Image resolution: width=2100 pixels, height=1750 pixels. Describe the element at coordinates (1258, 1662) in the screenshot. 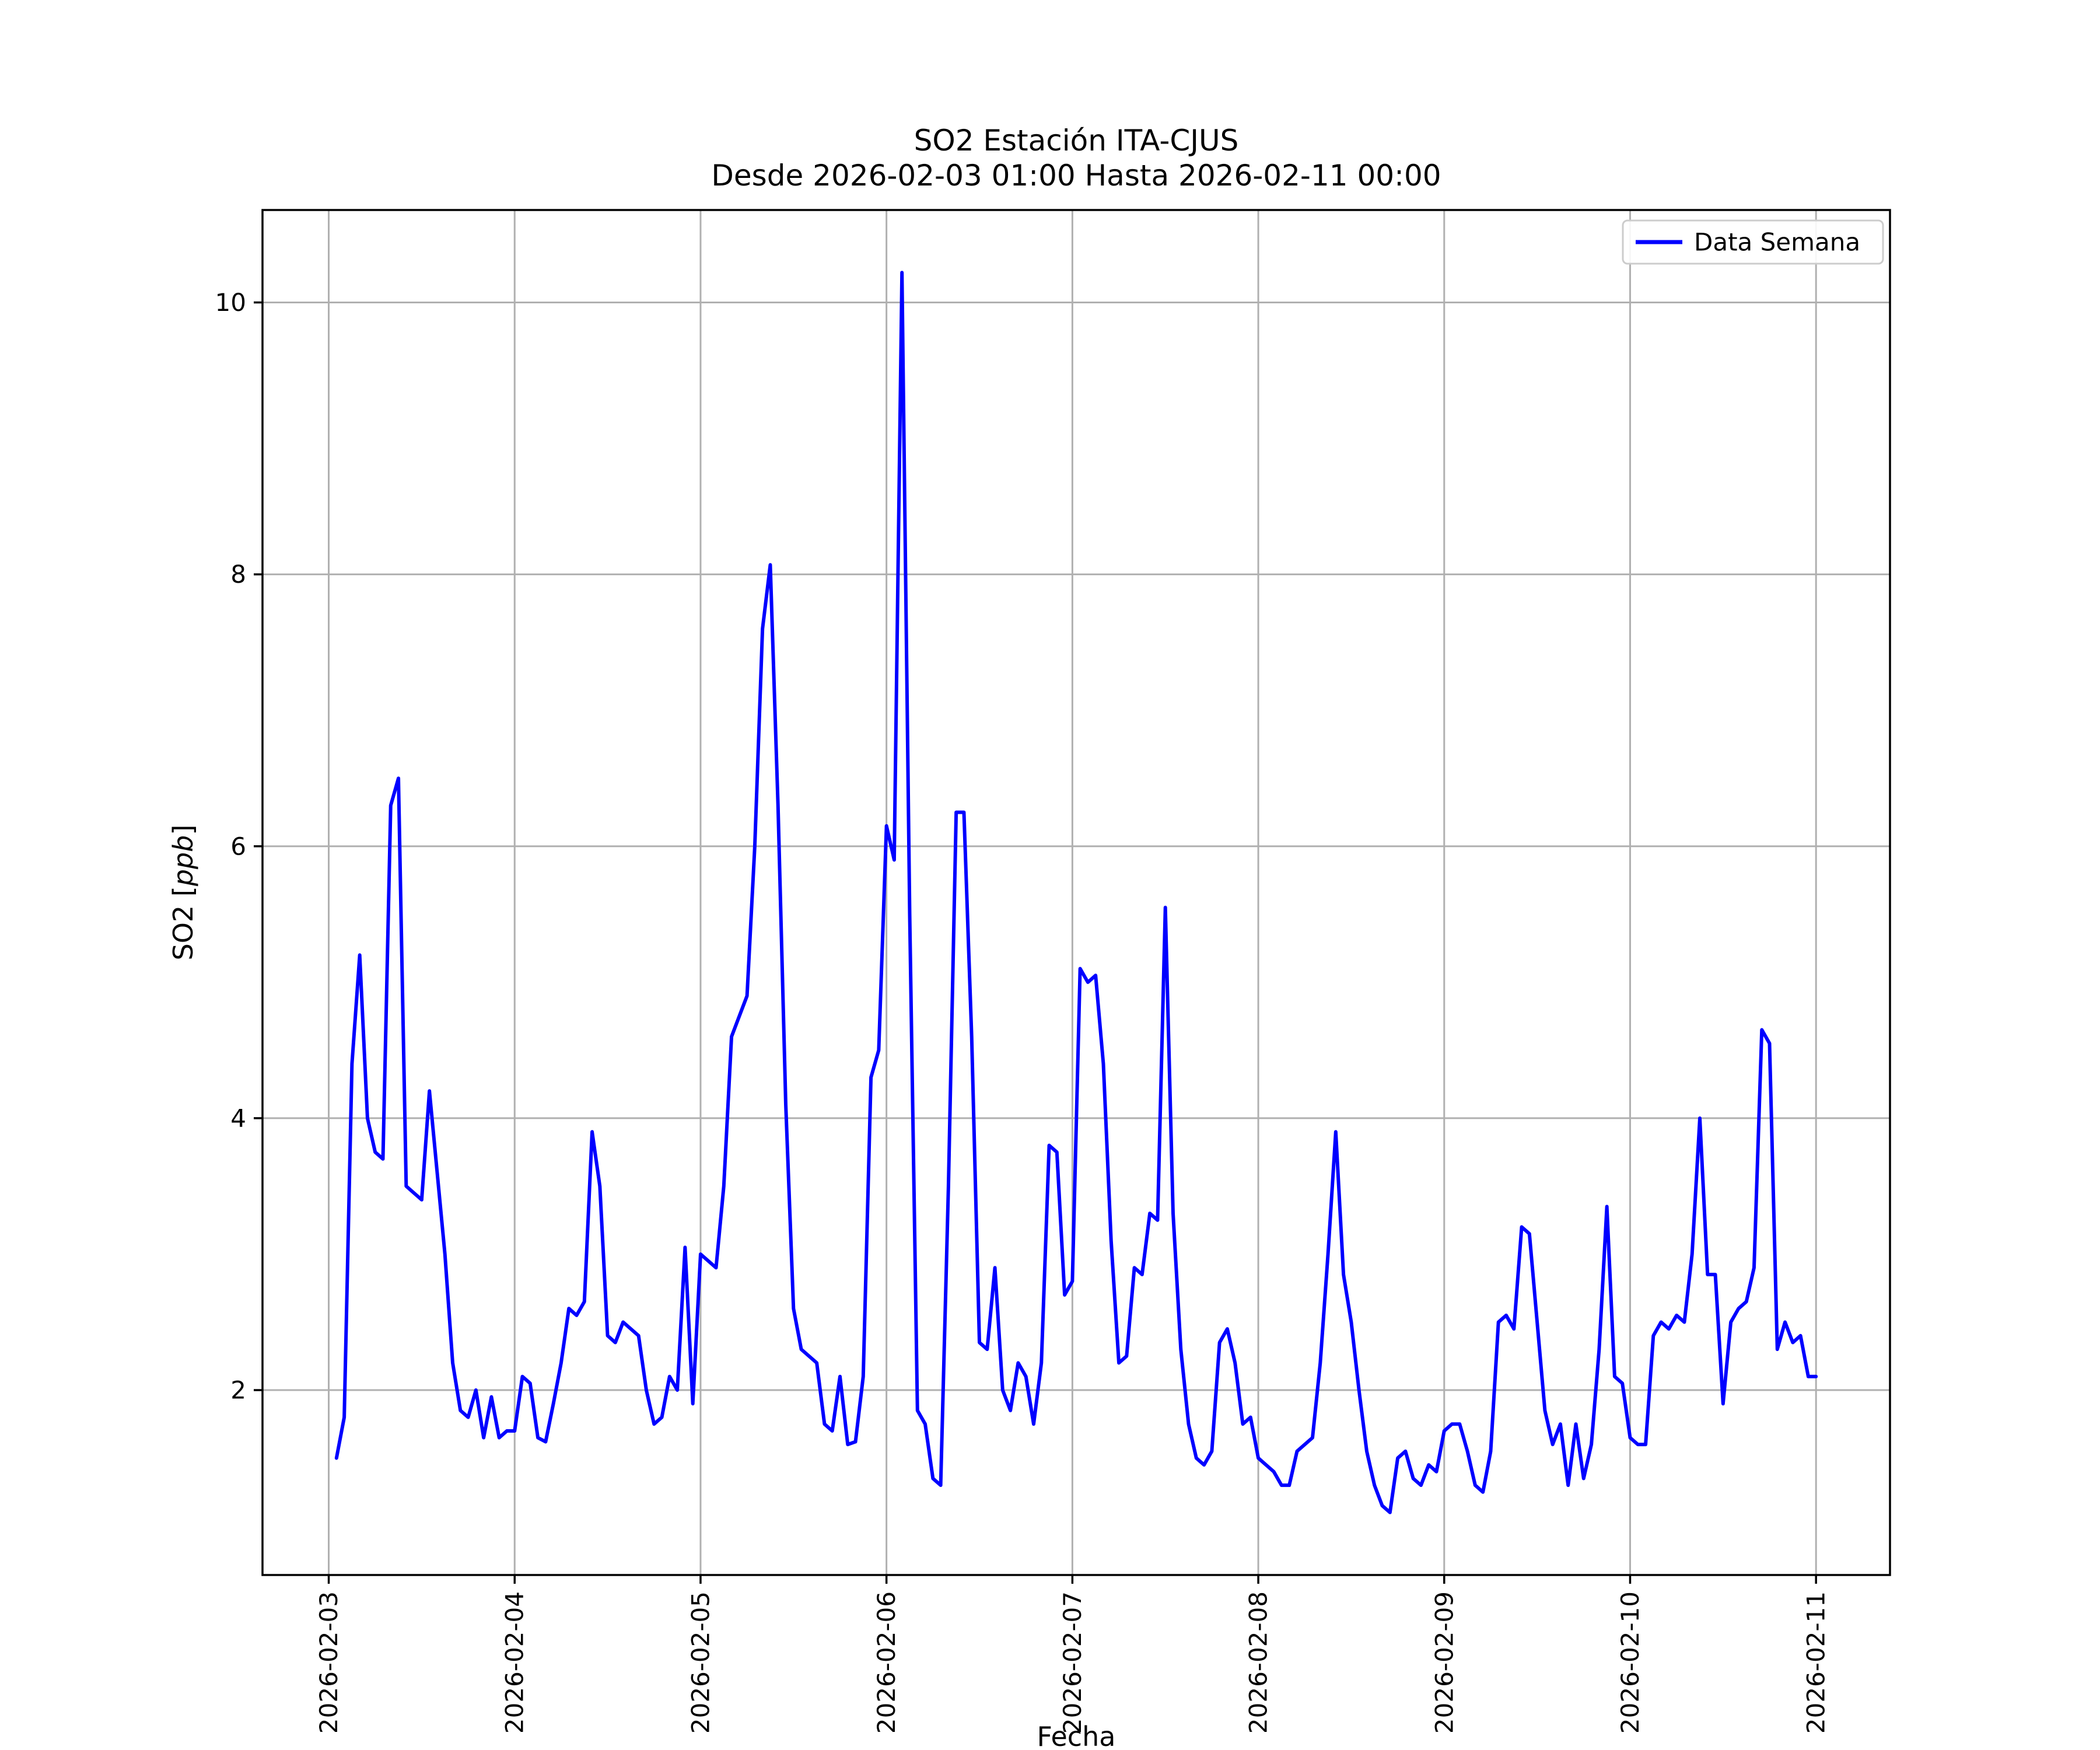

I see `x-tick-label: 2026-02-08` at that location.